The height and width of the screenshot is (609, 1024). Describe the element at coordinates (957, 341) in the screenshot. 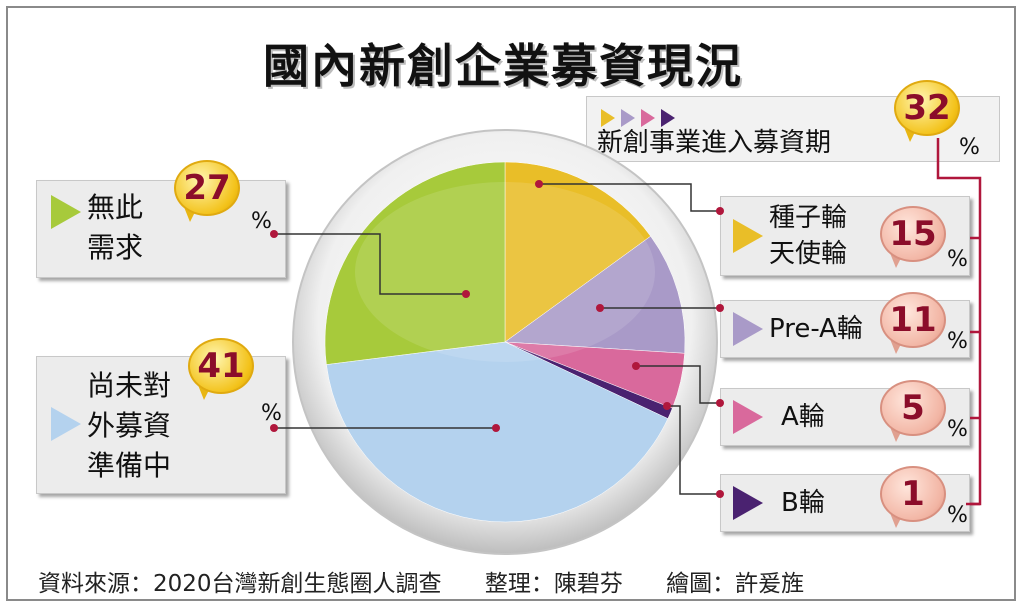

I see `label-prea-unit: %` at that location.